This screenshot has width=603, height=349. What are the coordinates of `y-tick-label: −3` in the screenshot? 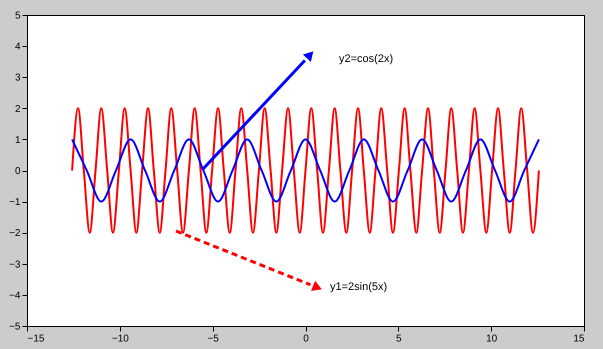 It's located at (15, 264).